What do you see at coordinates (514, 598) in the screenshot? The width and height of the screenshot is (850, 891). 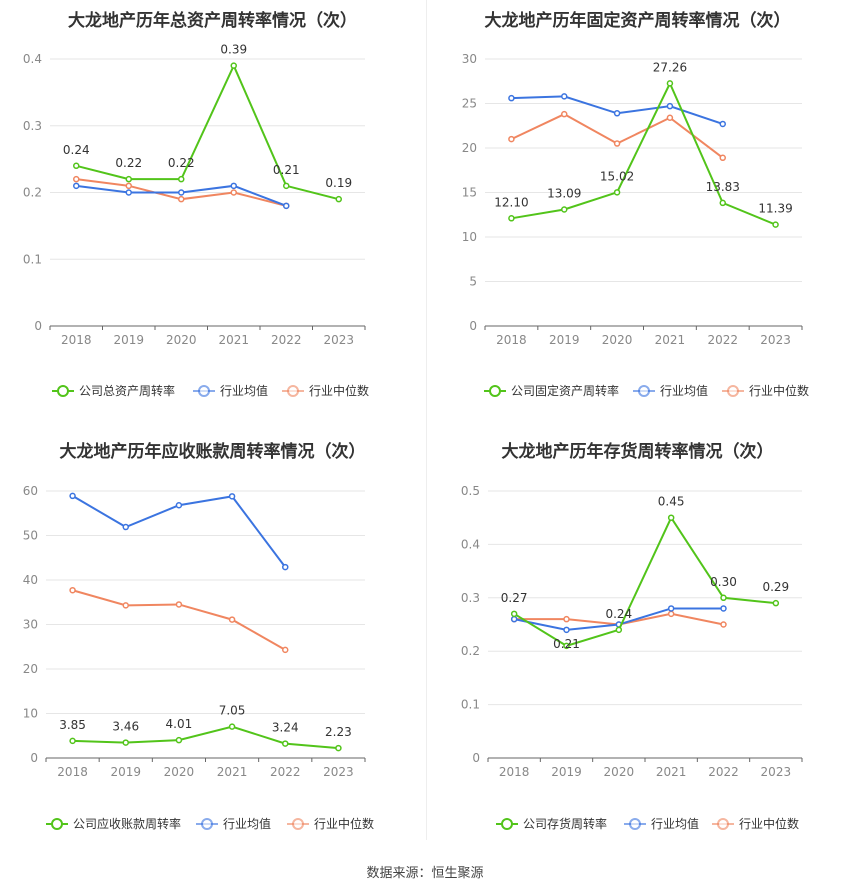 I see `data-label: 0.27` at bounding box center [514, 598].